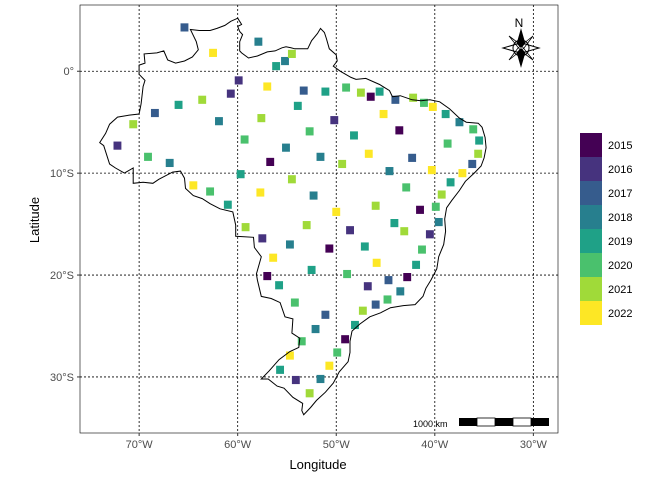  I want to click on scale-bar: 1000 km, so click(481, 423).